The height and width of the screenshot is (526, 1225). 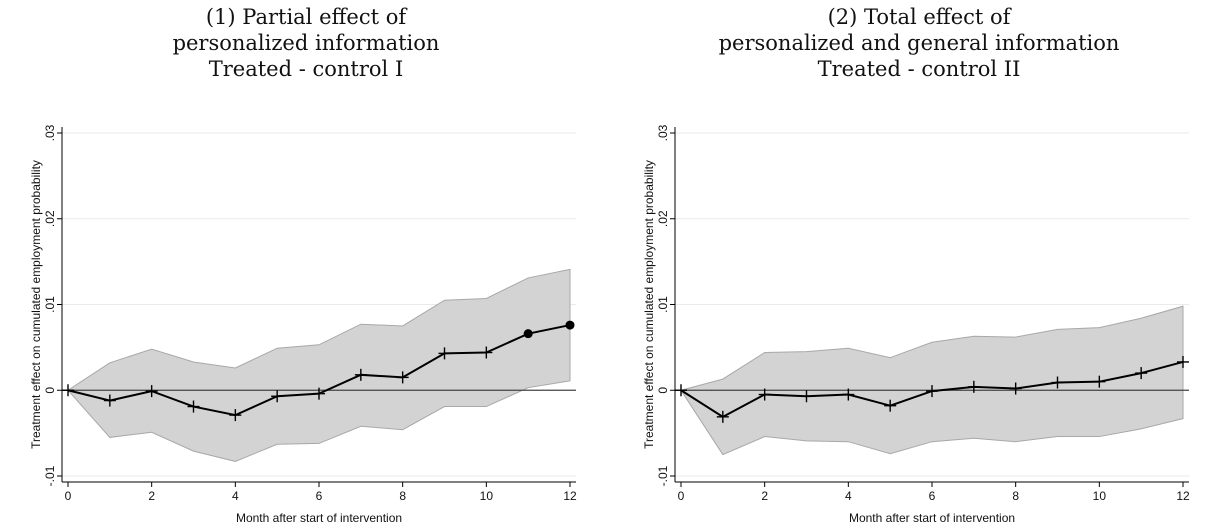 I want to click on chart-title-line: personalized information, so click(x=306, y=43).